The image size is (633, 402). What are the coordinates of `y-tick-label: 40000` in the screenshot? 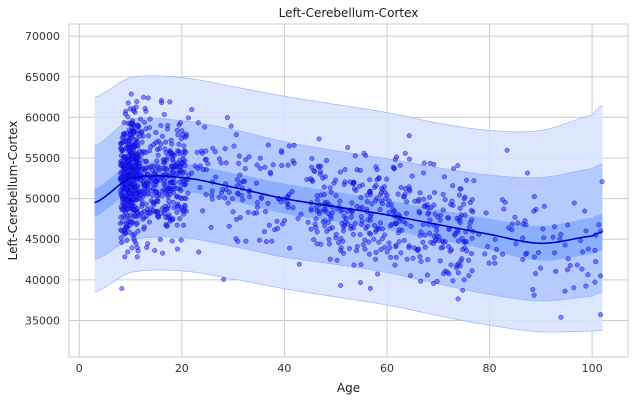 It's located at (42, 280).